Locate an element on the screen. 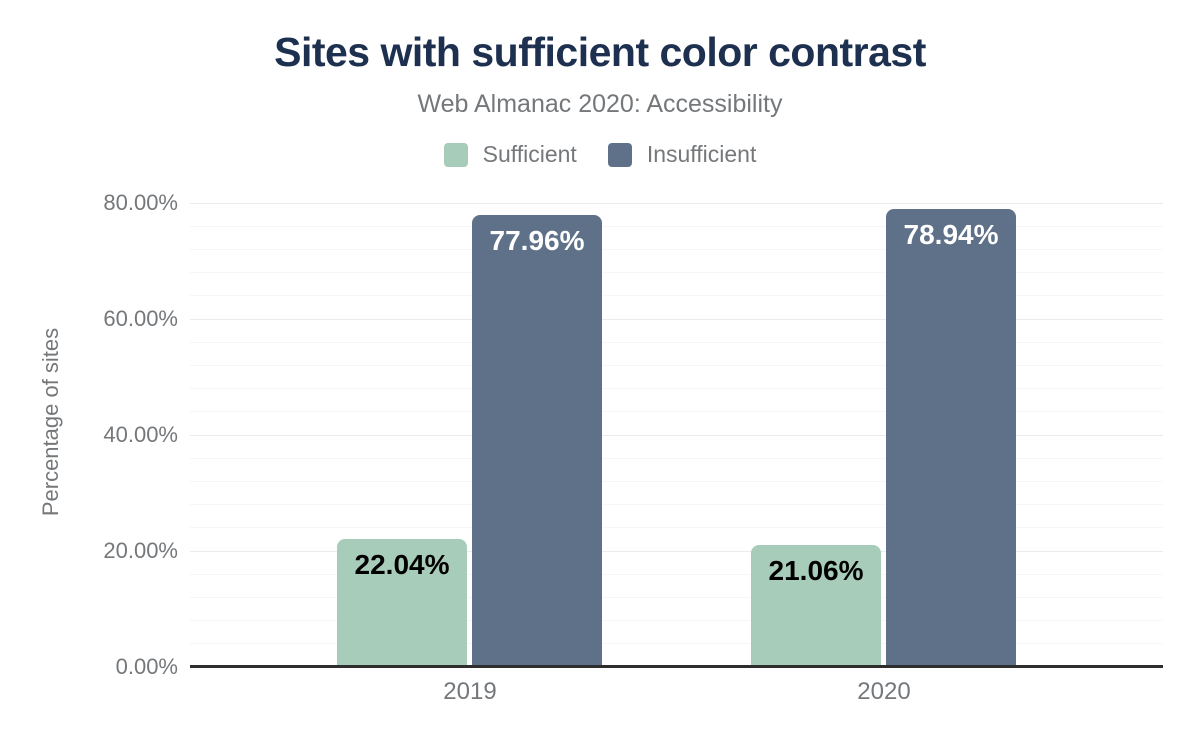 The image size is (1200, 742). legend-label-insufficient: Insufficient is located at coordinates (701, 154).